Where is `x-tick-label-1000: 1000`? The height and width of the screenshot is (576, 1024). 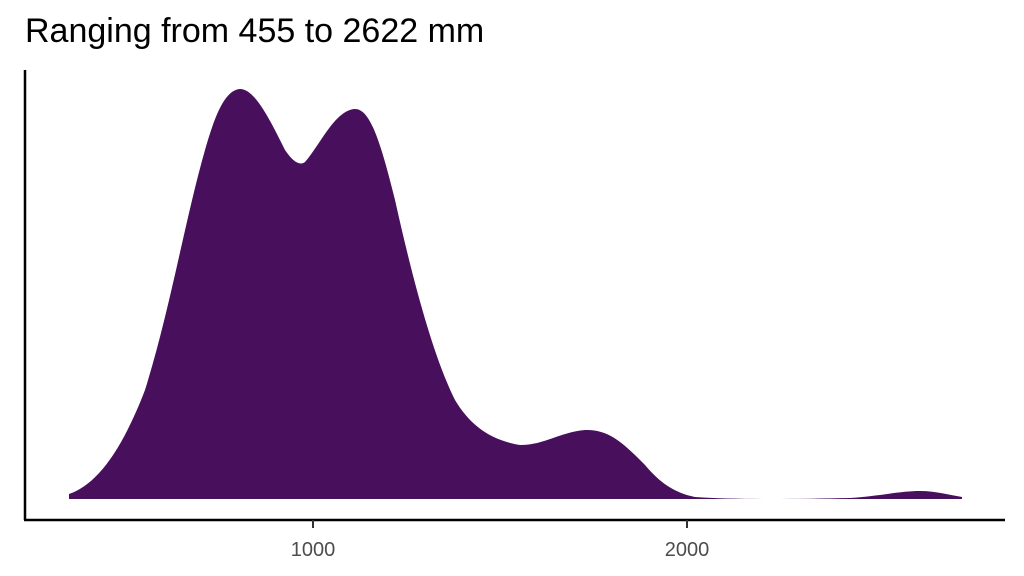
x-tick-label-1000: 1000 is located at coordinates (313, 550).